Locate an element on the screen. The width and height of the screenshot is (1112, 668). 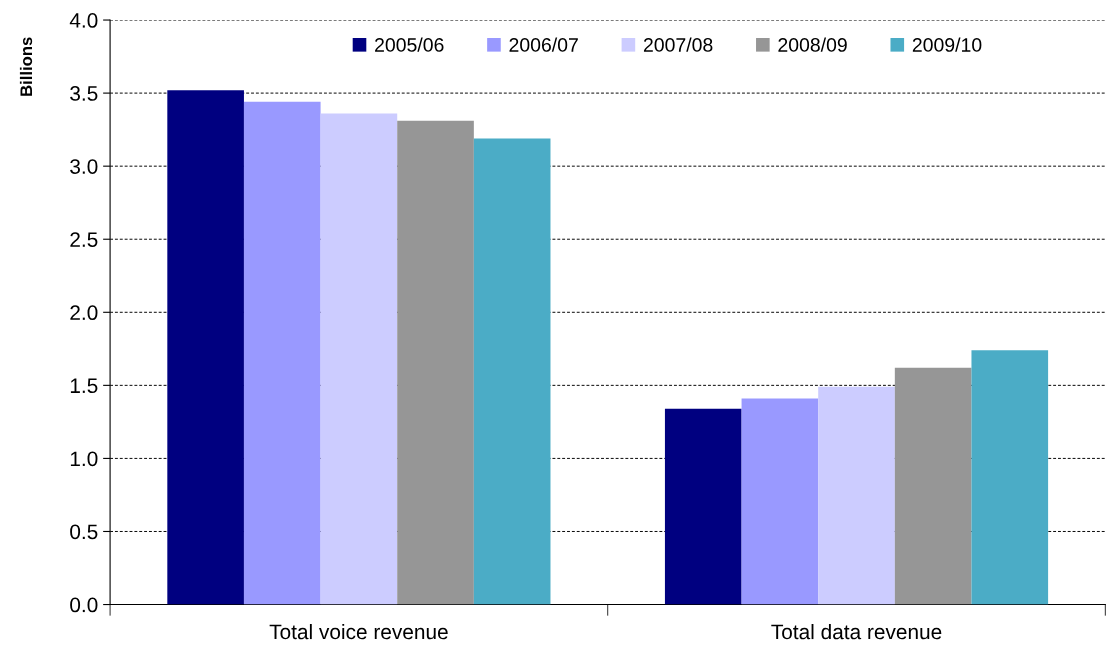
y-tick-label: 0.0 is located at coordinates (84, 605).